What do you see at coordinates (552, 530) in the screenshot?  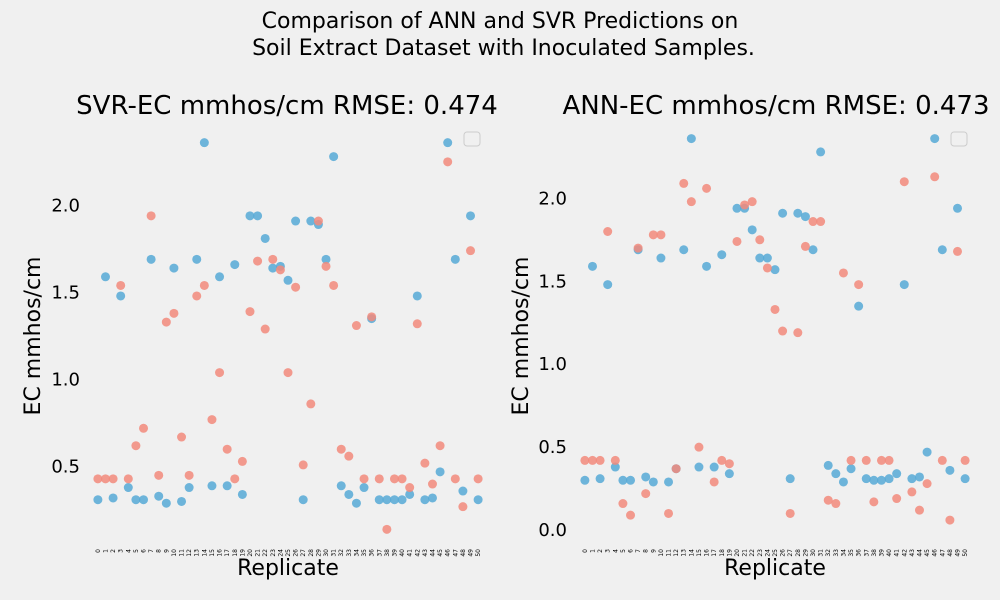 I see `y-tick-label: 0.0` at bounding box center [552, 530].